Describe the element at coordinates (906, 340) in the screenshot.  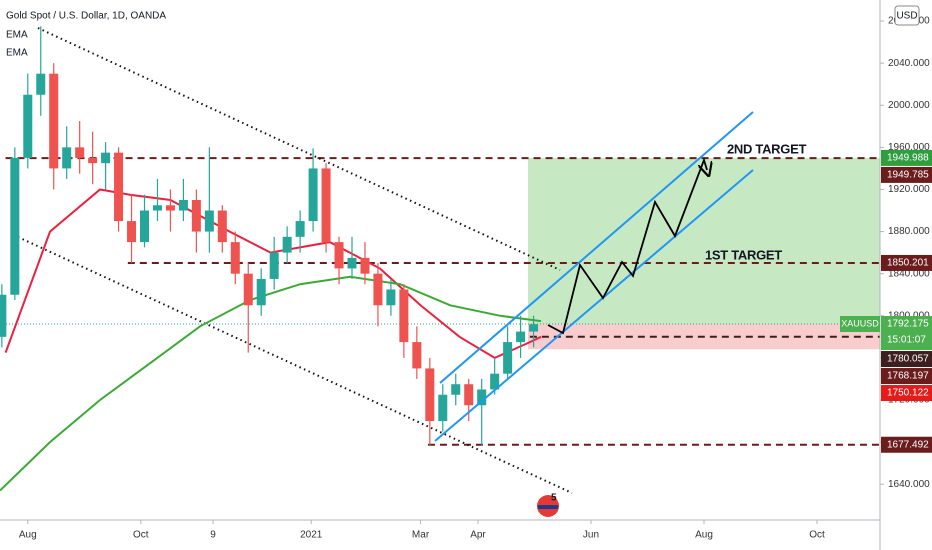
I see `countdown: 15:01:07` at that location.